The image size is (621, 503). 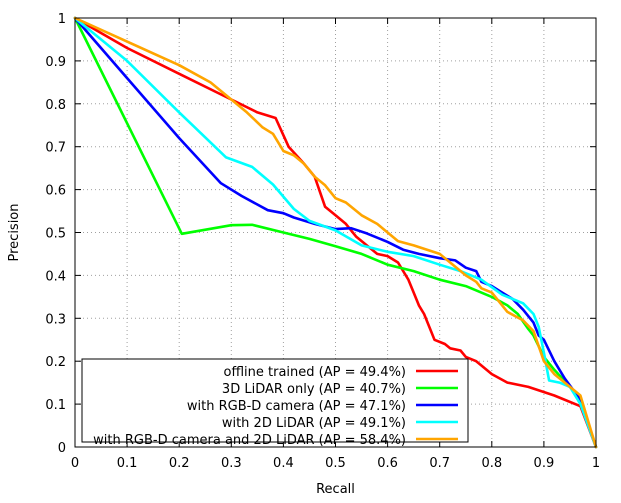 What do you see at coordinates (127, 463) in the screenshot?
I see `x-tick-label: 0.1` at bounding box center [127, 463].